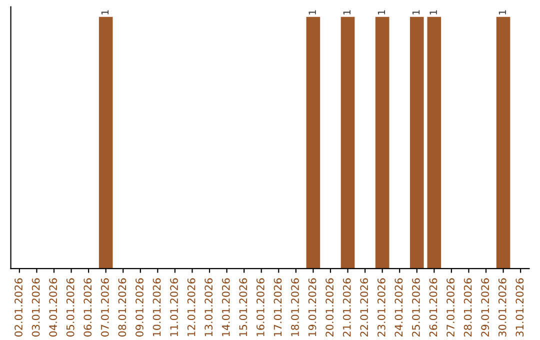 The width and height of the screenshot is (540, 340). Describe the element at coordinates (312, 307) in the screenshot. I see `x-tick-label: 19.01.2026` at that location.